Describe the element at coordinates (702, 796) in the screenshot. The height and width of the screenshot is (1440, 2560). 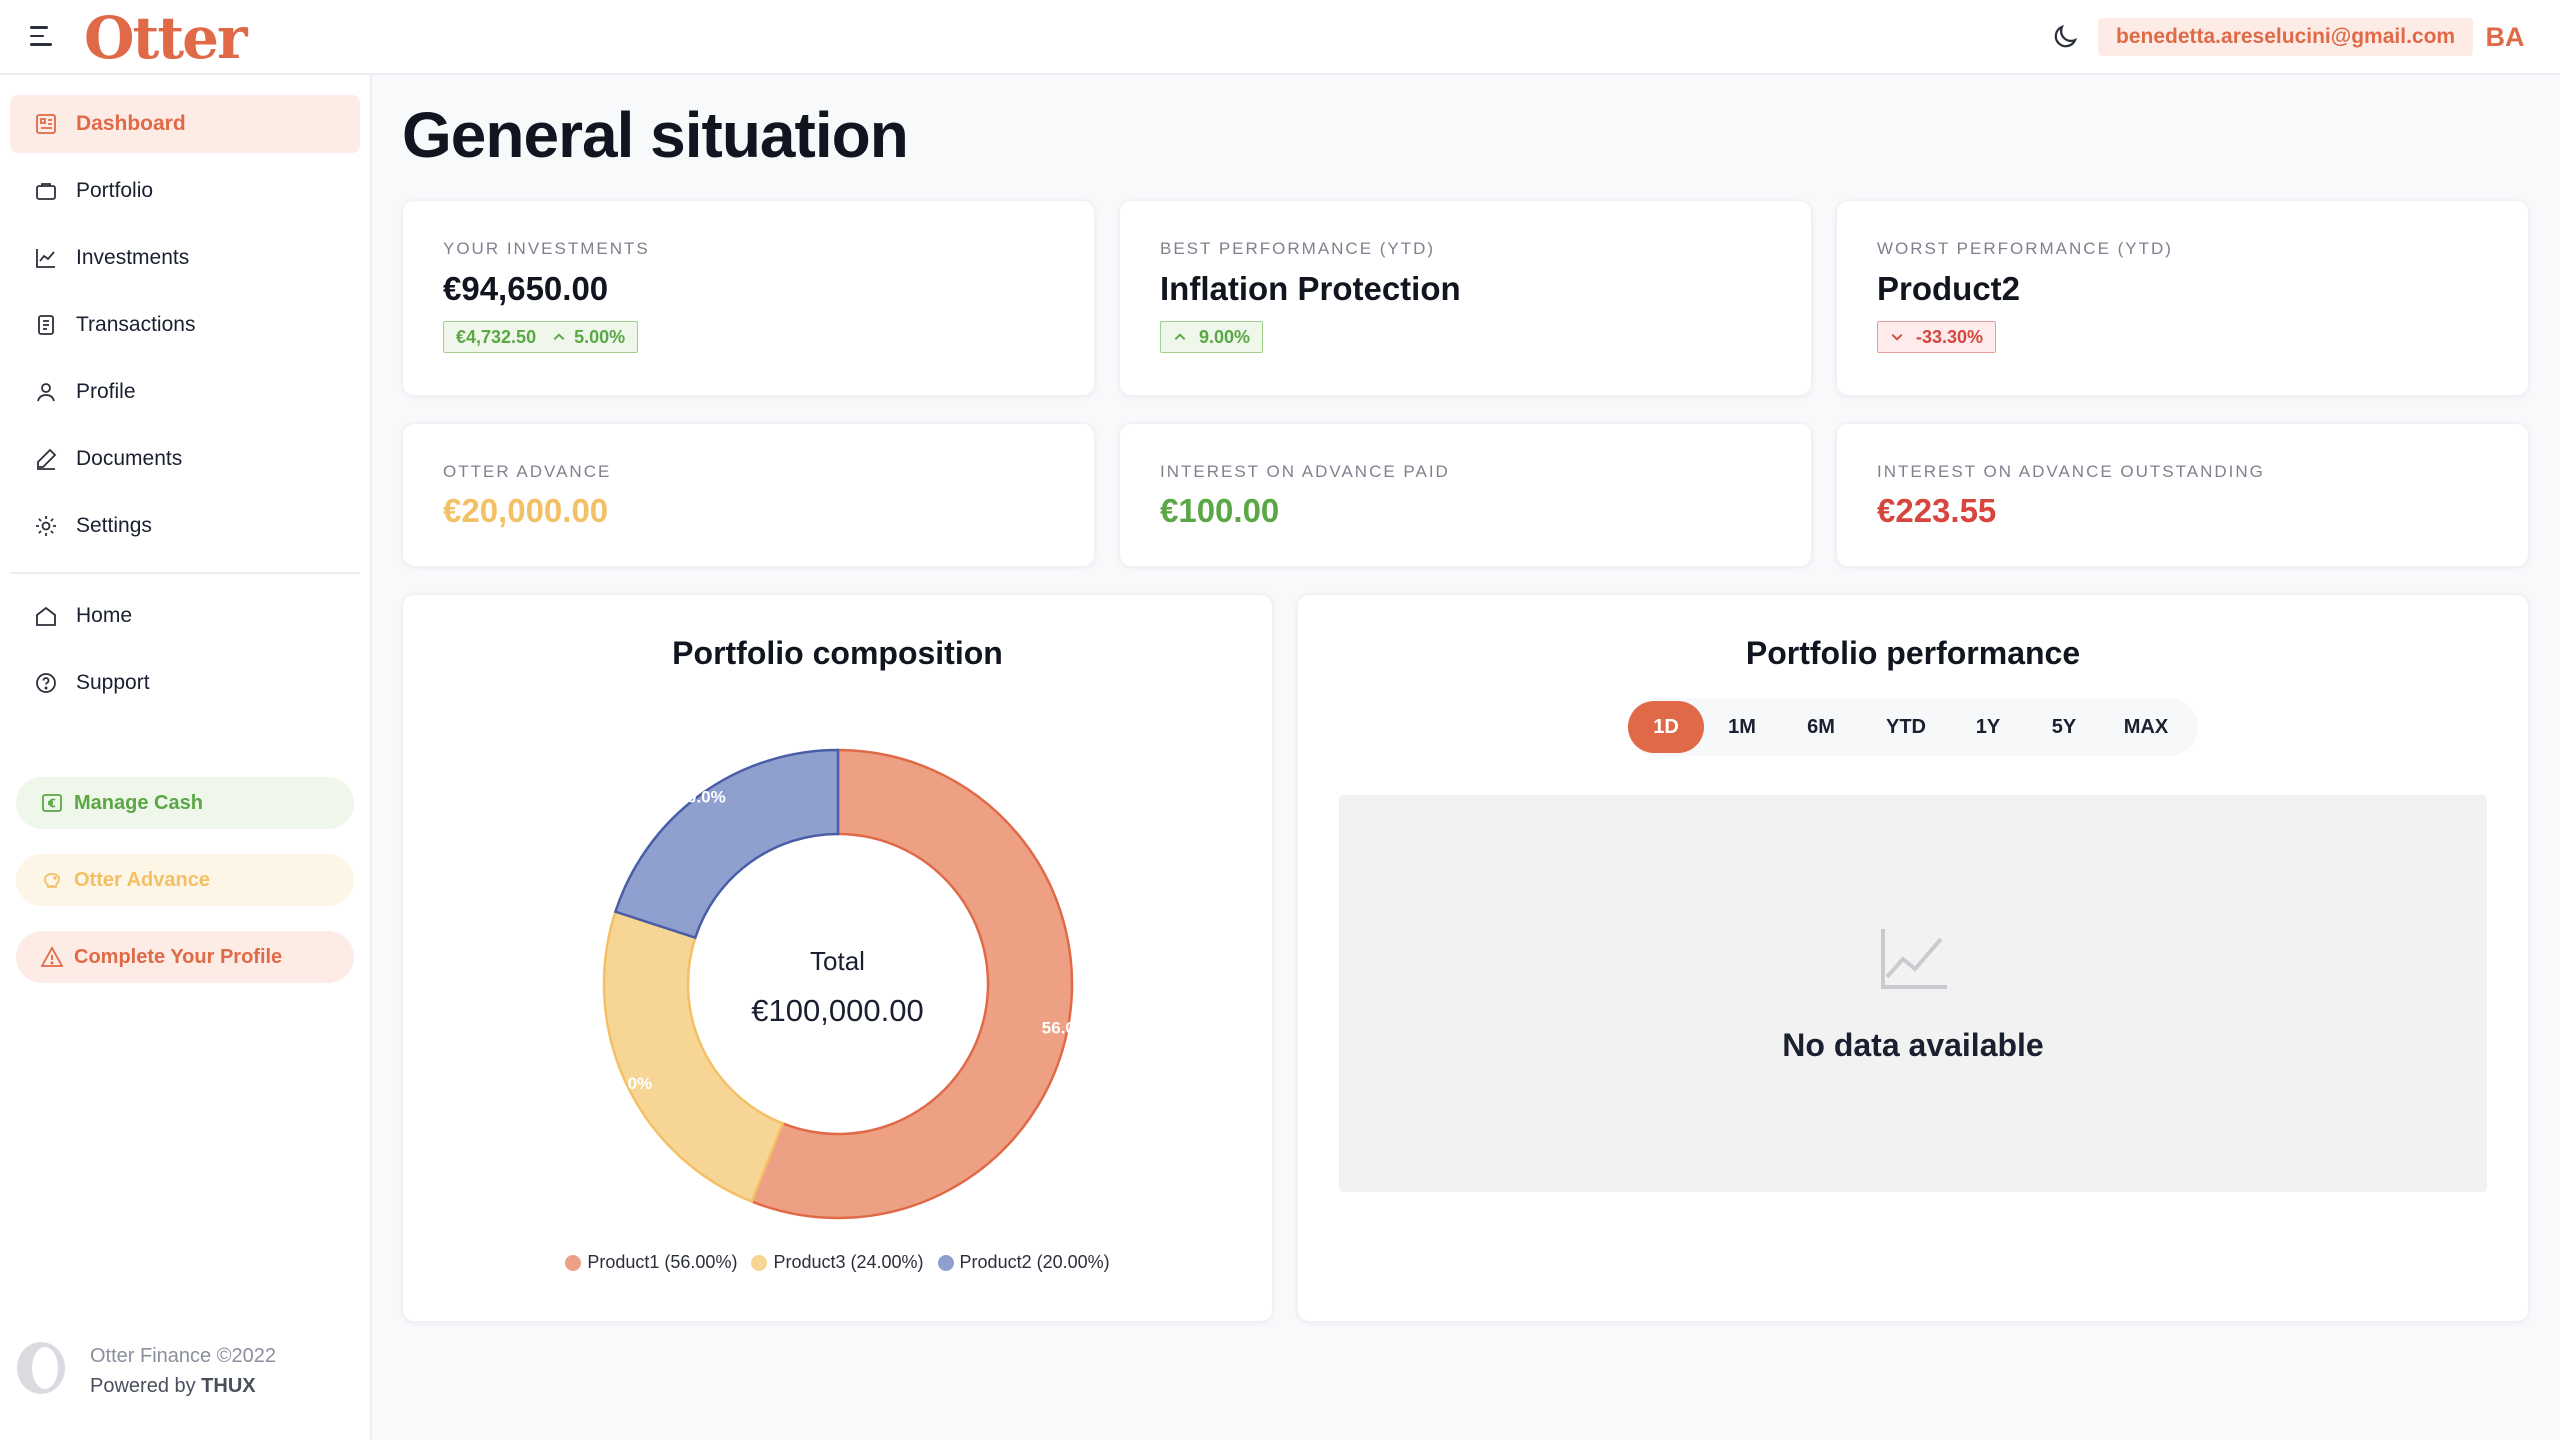
I see `donut-slice-label: 20.0%` at that location.